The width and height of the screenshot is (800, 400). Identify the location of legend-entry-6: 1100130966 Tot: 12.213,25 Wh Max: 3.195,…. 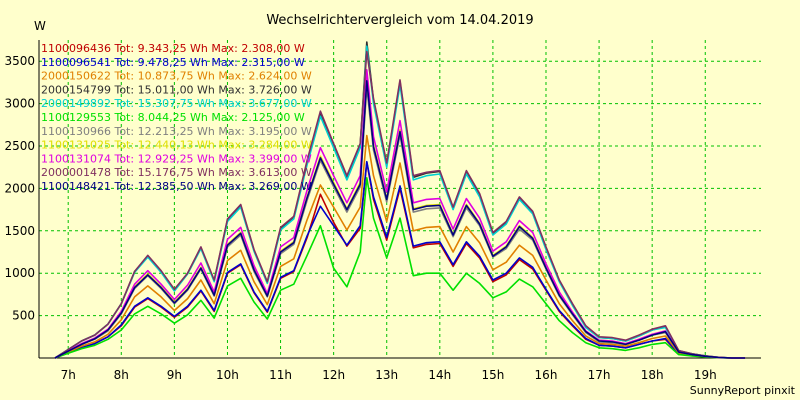
(176, 131).